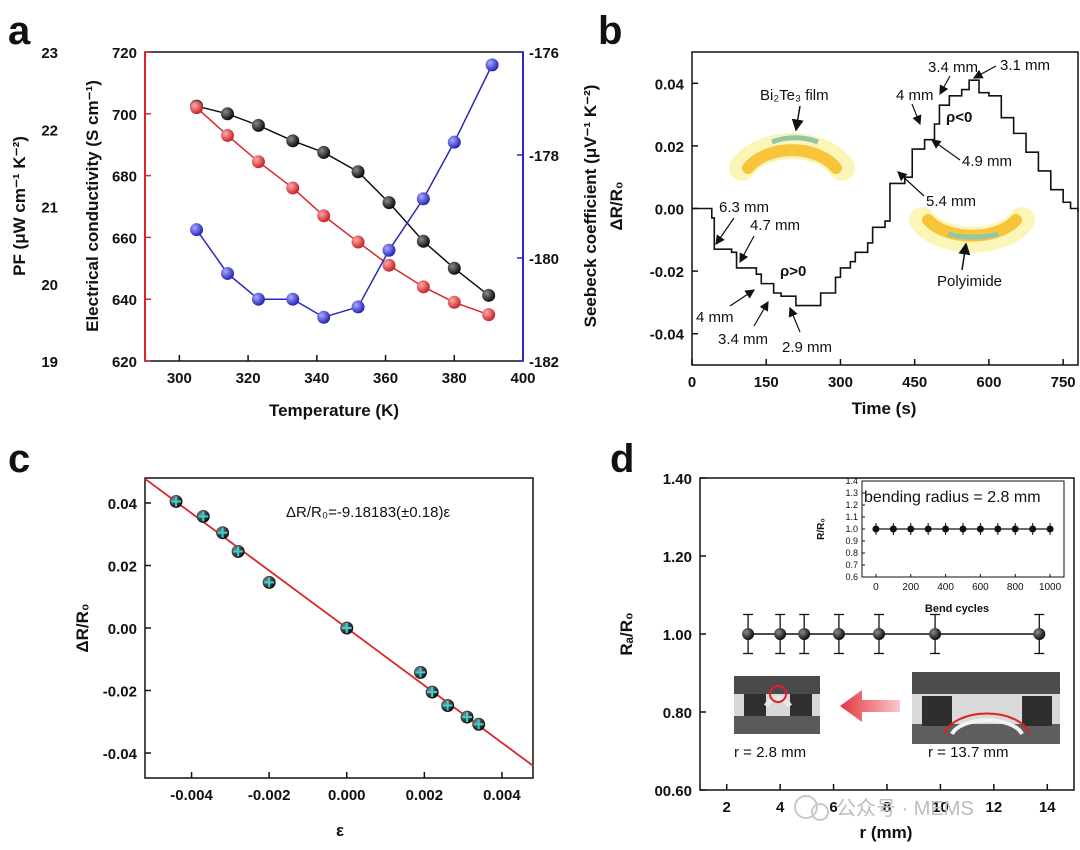 The image size is (1080, 850). What do you see at coordinates (851, 529) in the screenshot?
I see `inset-y-tick-label: 1.0` at bounding box center [851, 529].